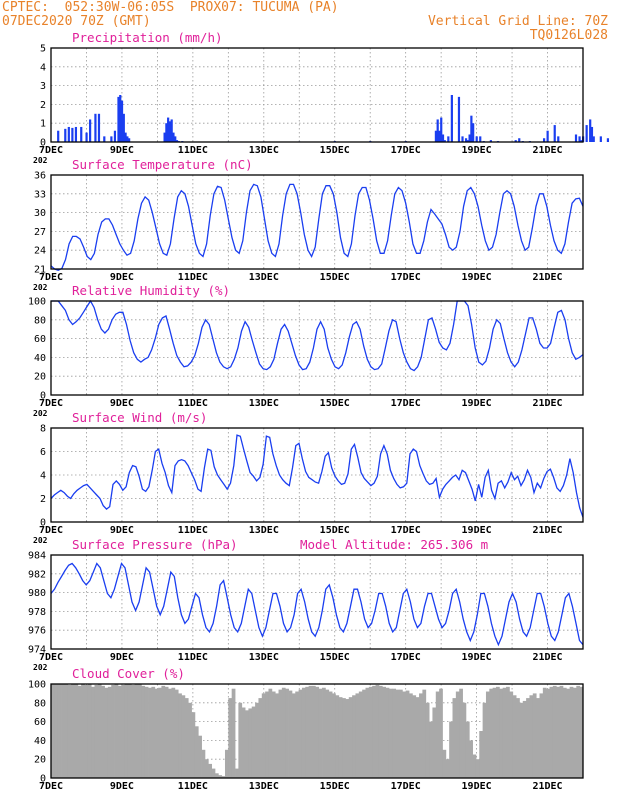  I want to click on x-year-label: 202, so click(40, 287).